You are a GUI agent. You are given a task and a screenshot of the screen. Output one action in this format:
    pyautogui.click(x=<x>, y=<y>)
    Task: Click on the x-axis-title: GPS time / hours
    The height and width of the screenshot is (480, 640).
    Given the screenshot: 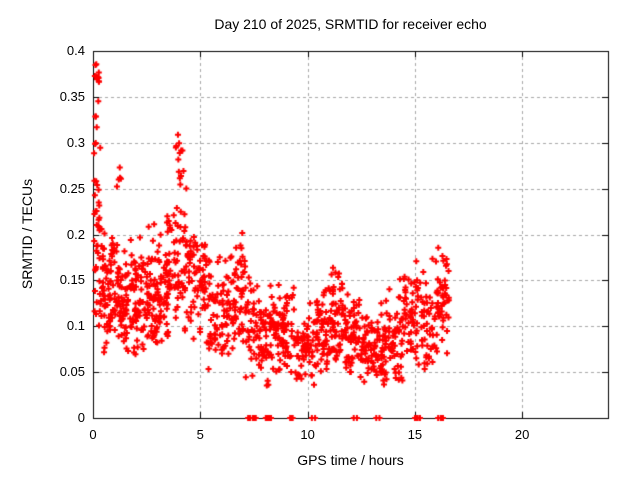 What is the action you would take?
    pyautogui.click(x=350, y=460)
    